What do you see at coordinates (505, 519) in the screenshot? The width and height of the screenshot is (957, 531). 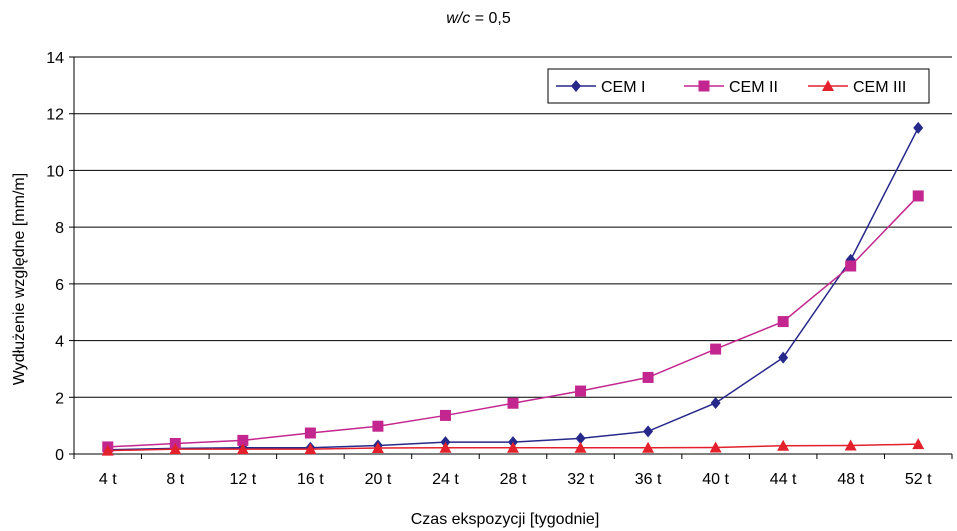 I see `x-axis-label: Czas ekspozycji [tygodnie]` at bounding box center [505, 519].